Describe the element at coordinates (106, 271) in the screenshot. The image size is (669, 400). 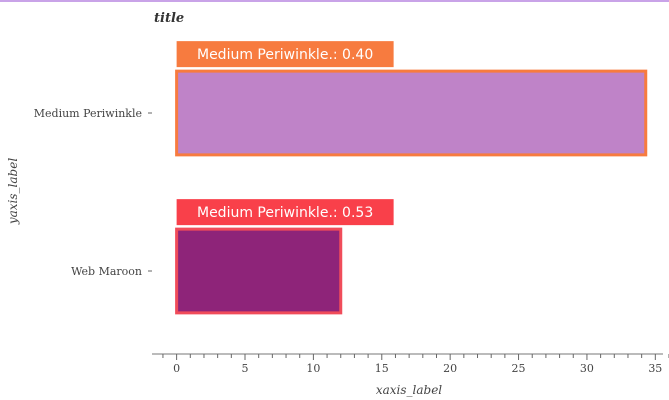
I see `y-tick-label: Web Maroon` at that location.